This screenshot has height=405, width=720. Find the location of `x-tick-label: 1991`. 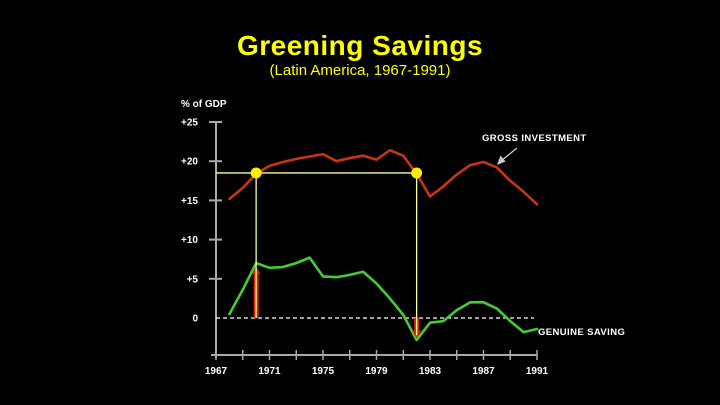

x-tick-label: 1991 is located at coordinates (537, 371).